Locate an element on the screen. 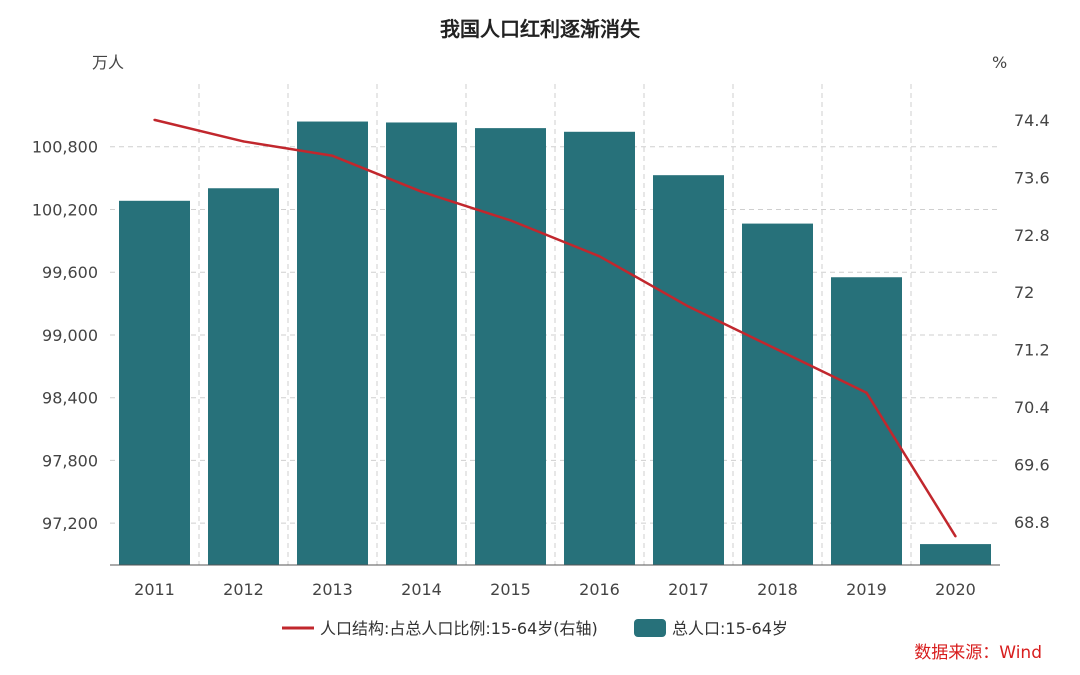  x-tick-label: 2015 is located at coordinates (510, 589).